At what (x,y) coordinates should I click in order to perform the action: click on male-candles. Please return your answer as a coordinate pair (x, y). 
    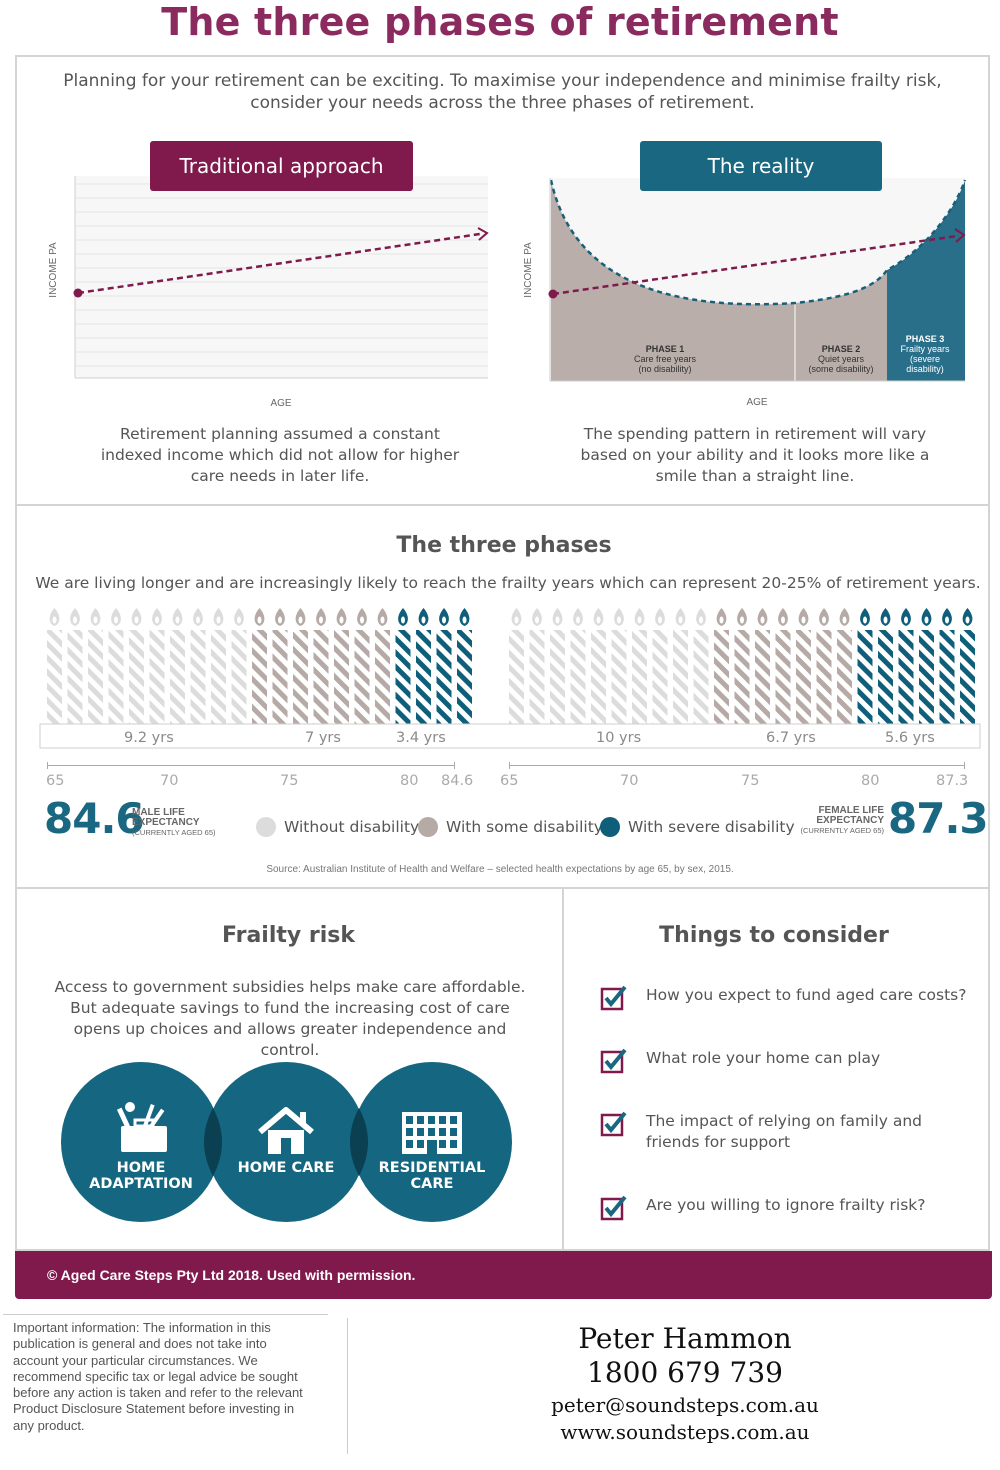
    Looking at the image, I should click on (259, 666).